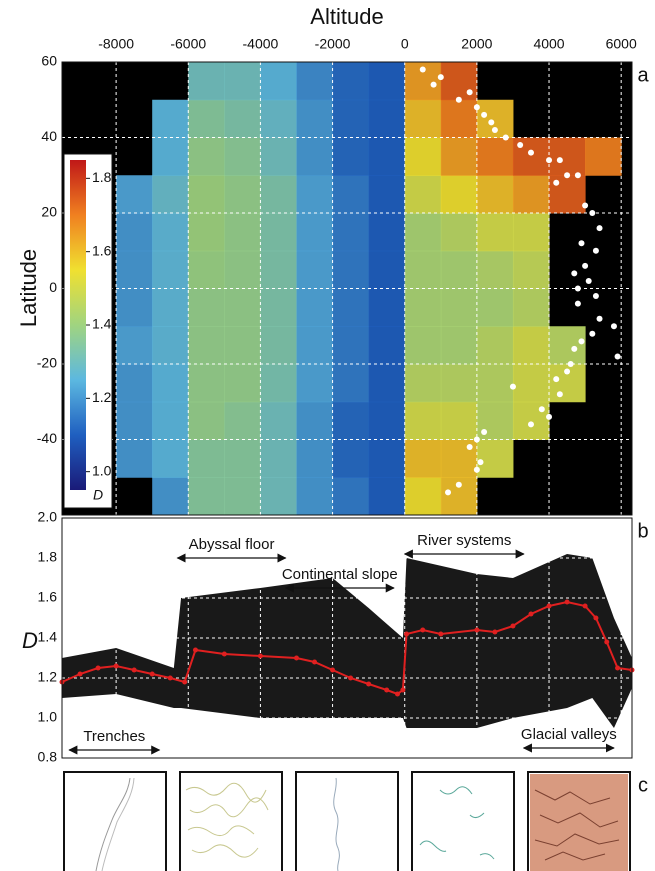 The image size is (655, 871). What do you see at coordinates (116, 44) in the screenshot?
I see `x-tick-label: -8000` at bounding box center [116, 44].